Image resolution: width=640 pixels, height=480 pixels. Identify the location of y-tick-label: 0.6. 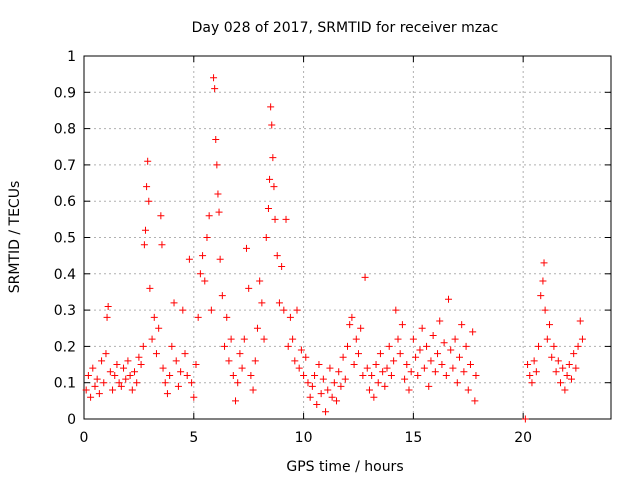
(65, 202).